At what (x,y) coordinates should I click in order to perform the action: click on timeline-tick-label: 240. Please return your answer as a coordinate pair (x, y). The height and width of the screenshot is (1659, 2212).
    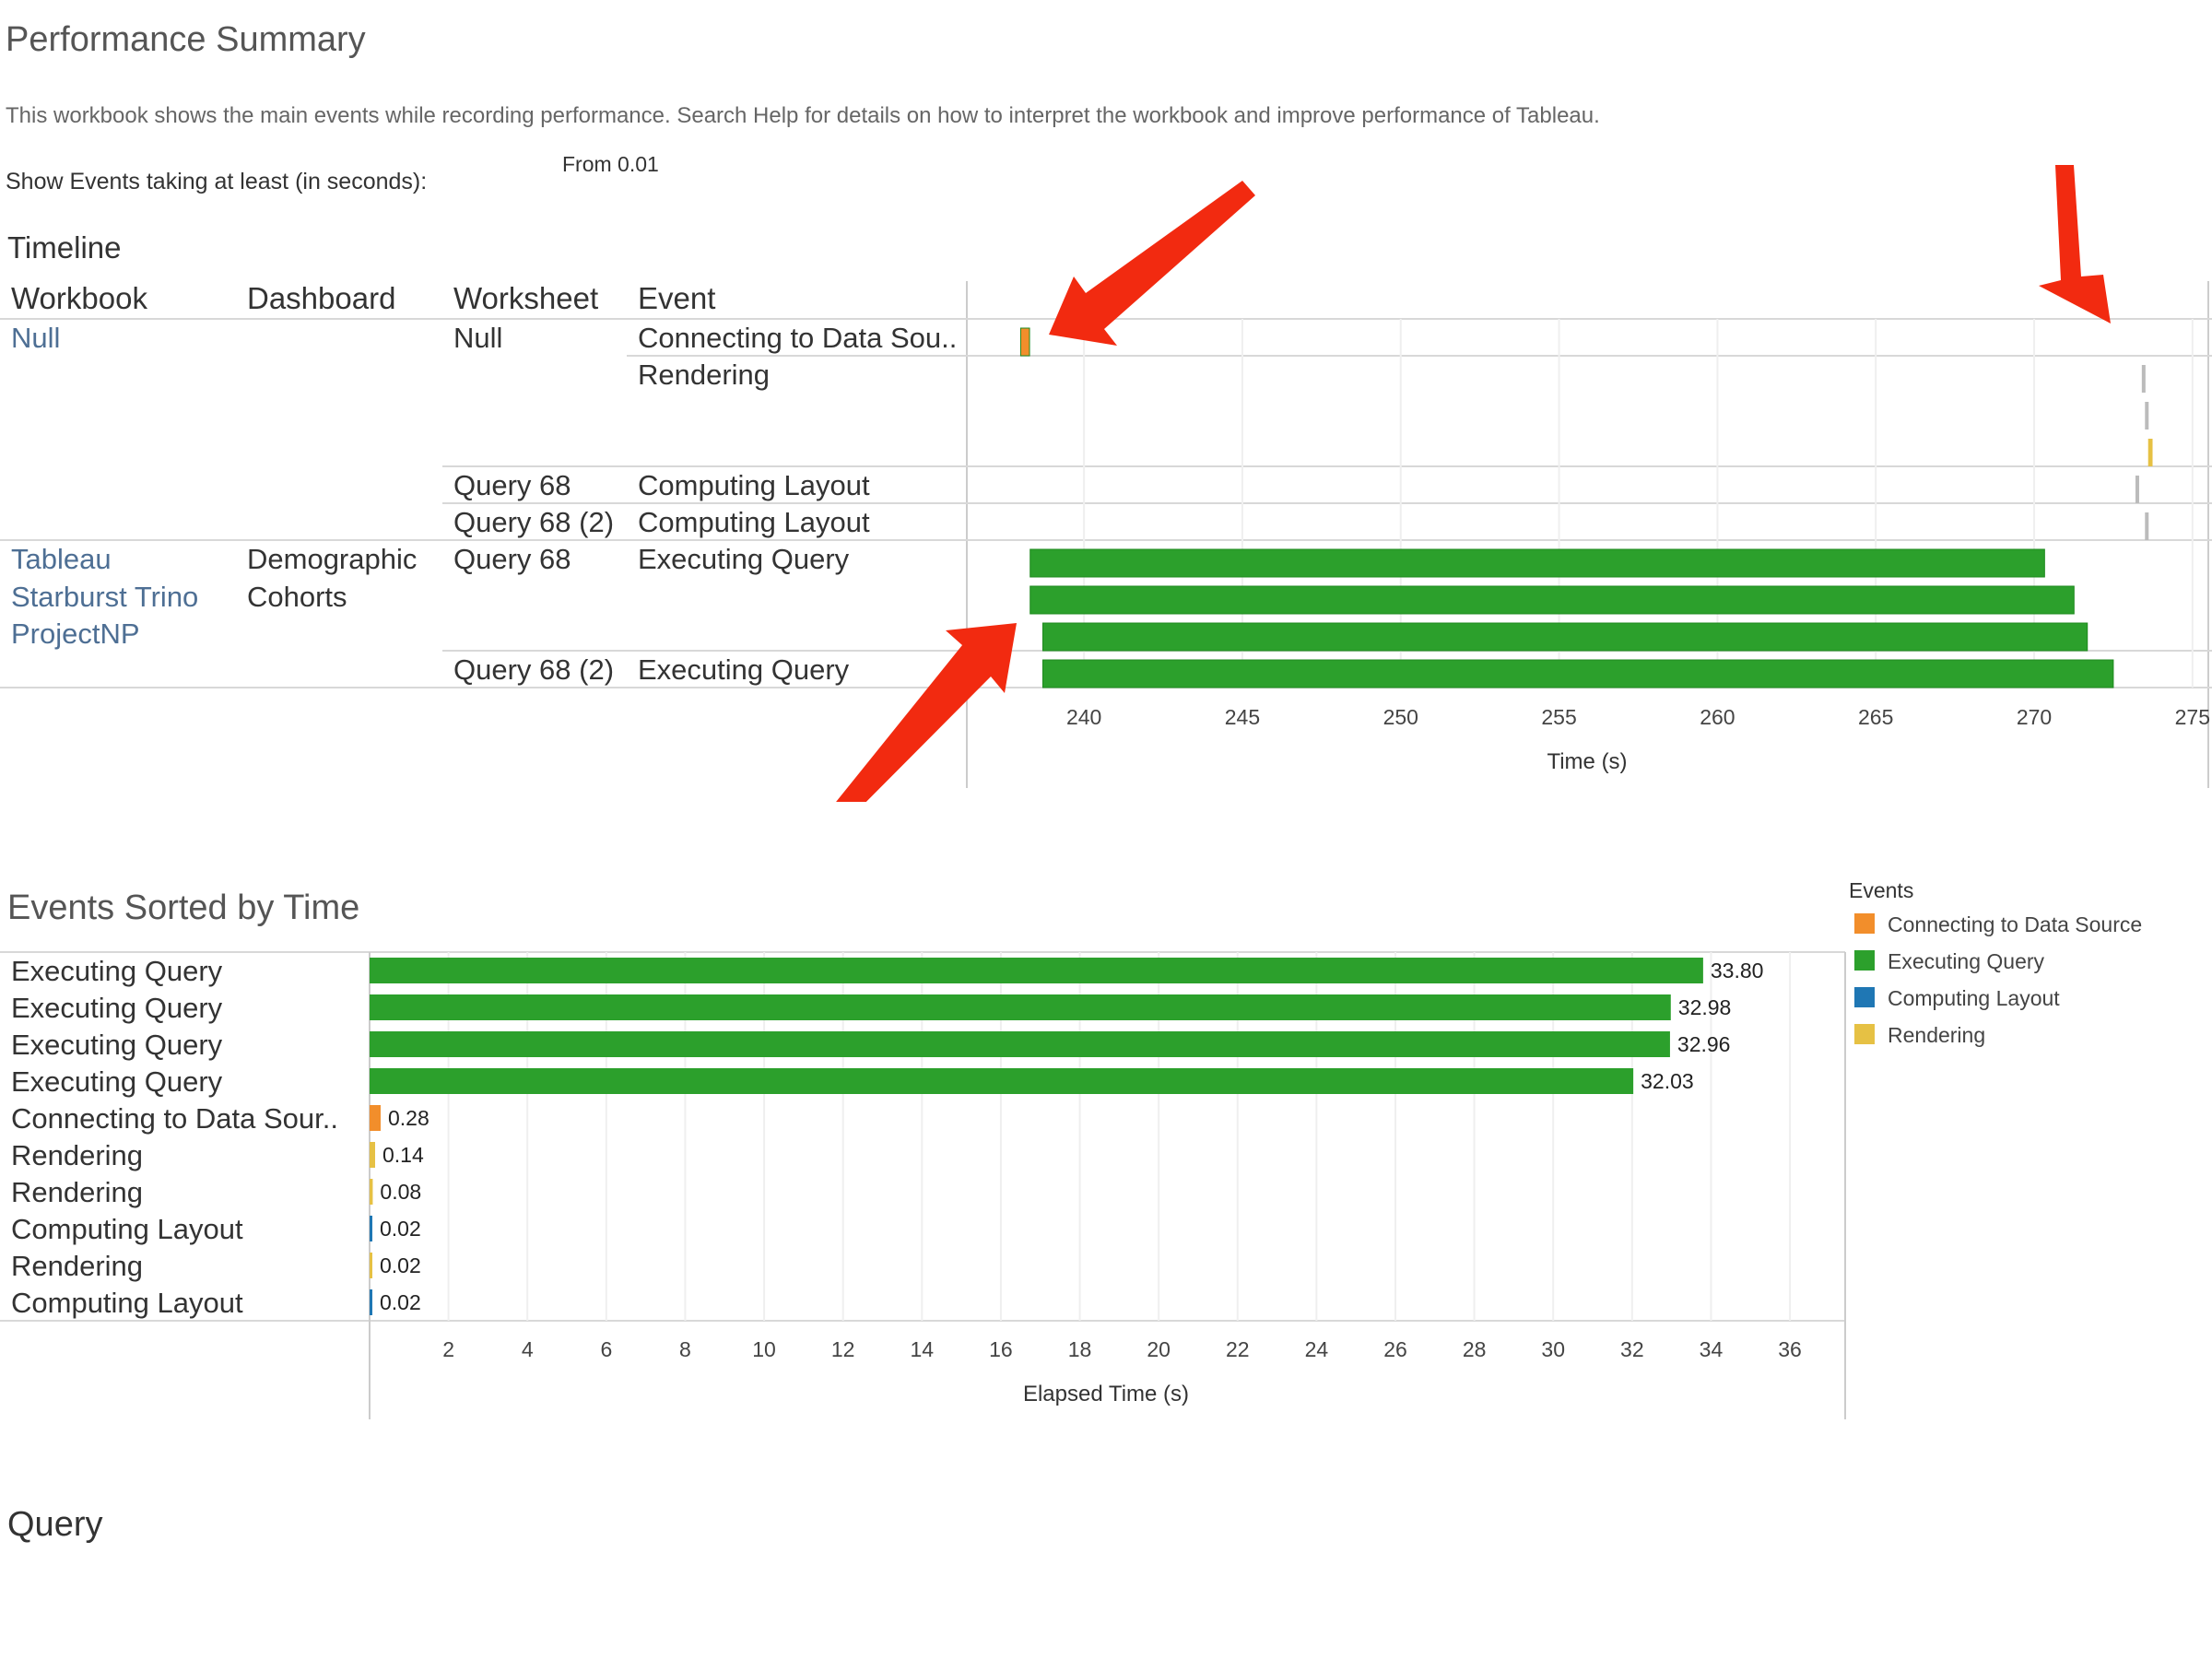
    Looking at the image, I should click on (1083, 717).